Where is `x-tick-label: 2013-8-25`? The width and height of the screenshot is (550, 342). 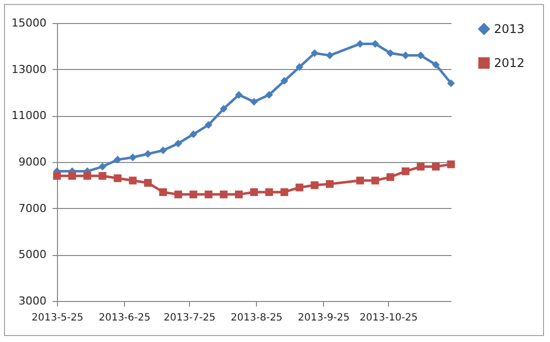
x-tick-label: 2013-8-25 is located at coordinates (256, 318).